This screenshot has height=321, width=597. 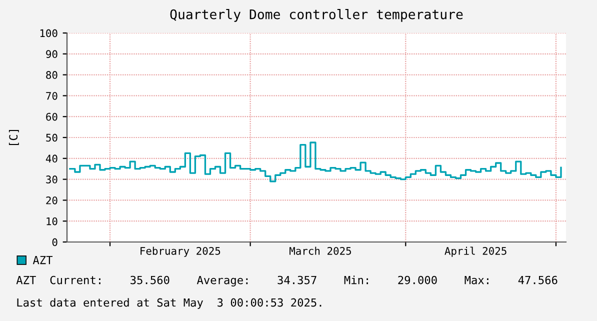 I want to click on y-tick-label: 40, so click(x=52, y=158).